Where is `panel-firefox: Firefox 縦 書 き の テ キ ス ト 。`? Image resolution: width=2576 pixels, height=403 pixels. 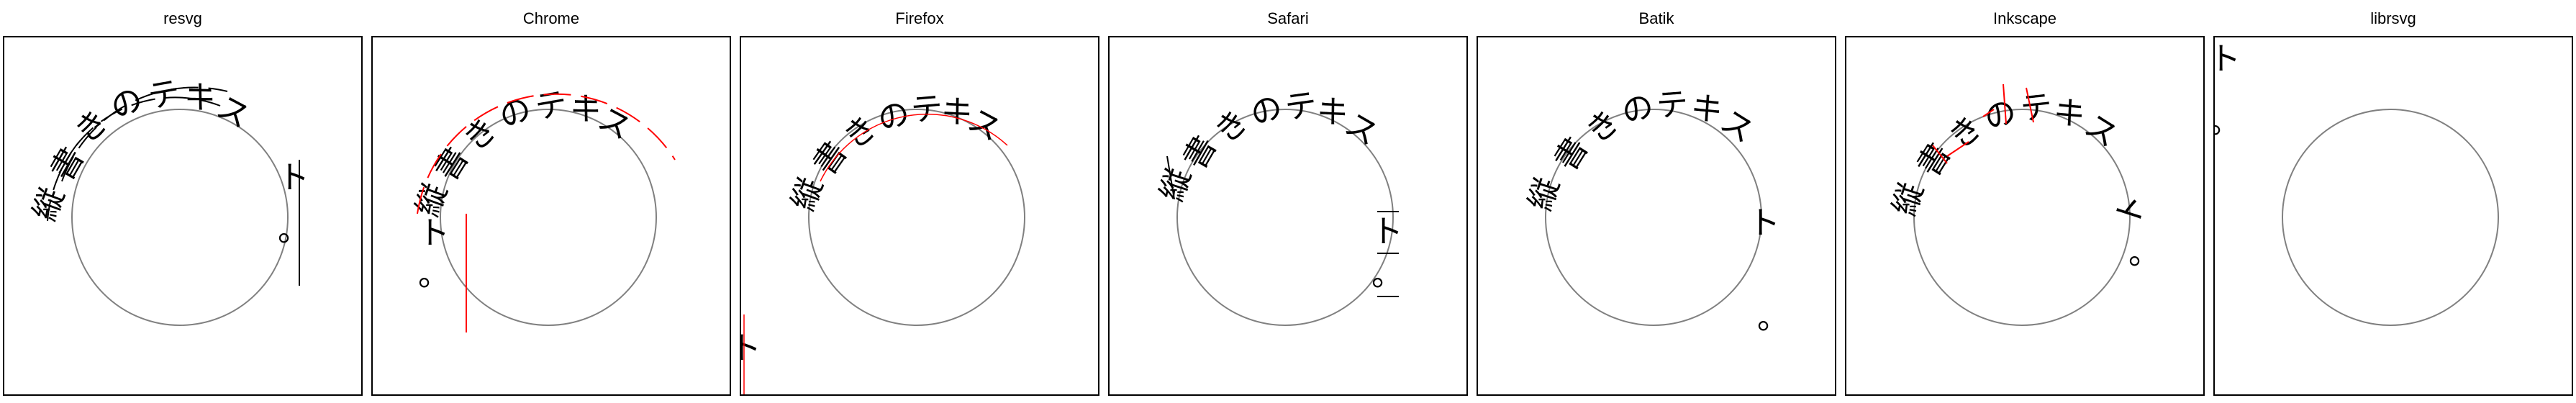
panel-firefox: Firefox 縦 書 き の テ キ ス ト 。 is located at coordinates (919, 201).